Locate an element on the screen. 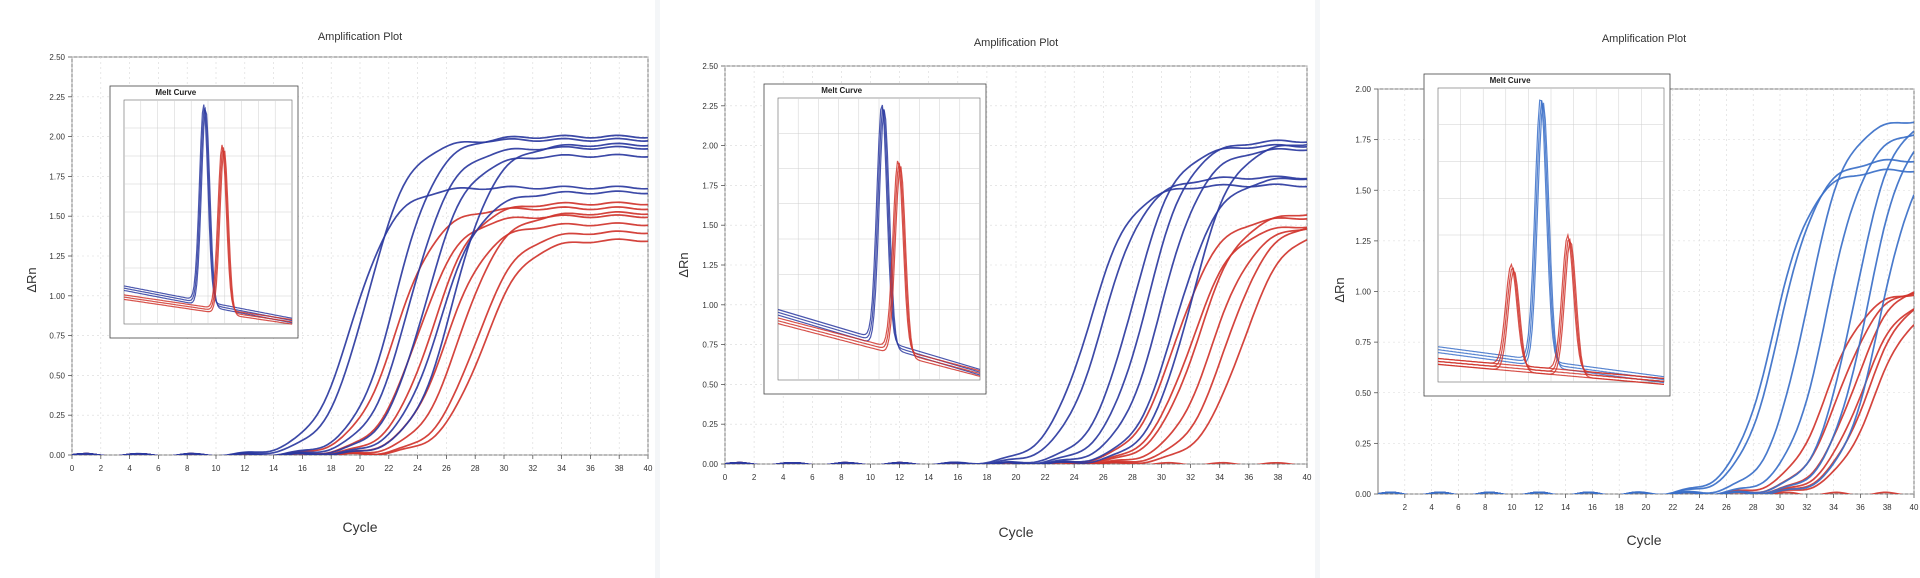 The height and width of the screenshot is (578, 1920). y-tick-label: 1.25 is located at coordinates (710, 265).